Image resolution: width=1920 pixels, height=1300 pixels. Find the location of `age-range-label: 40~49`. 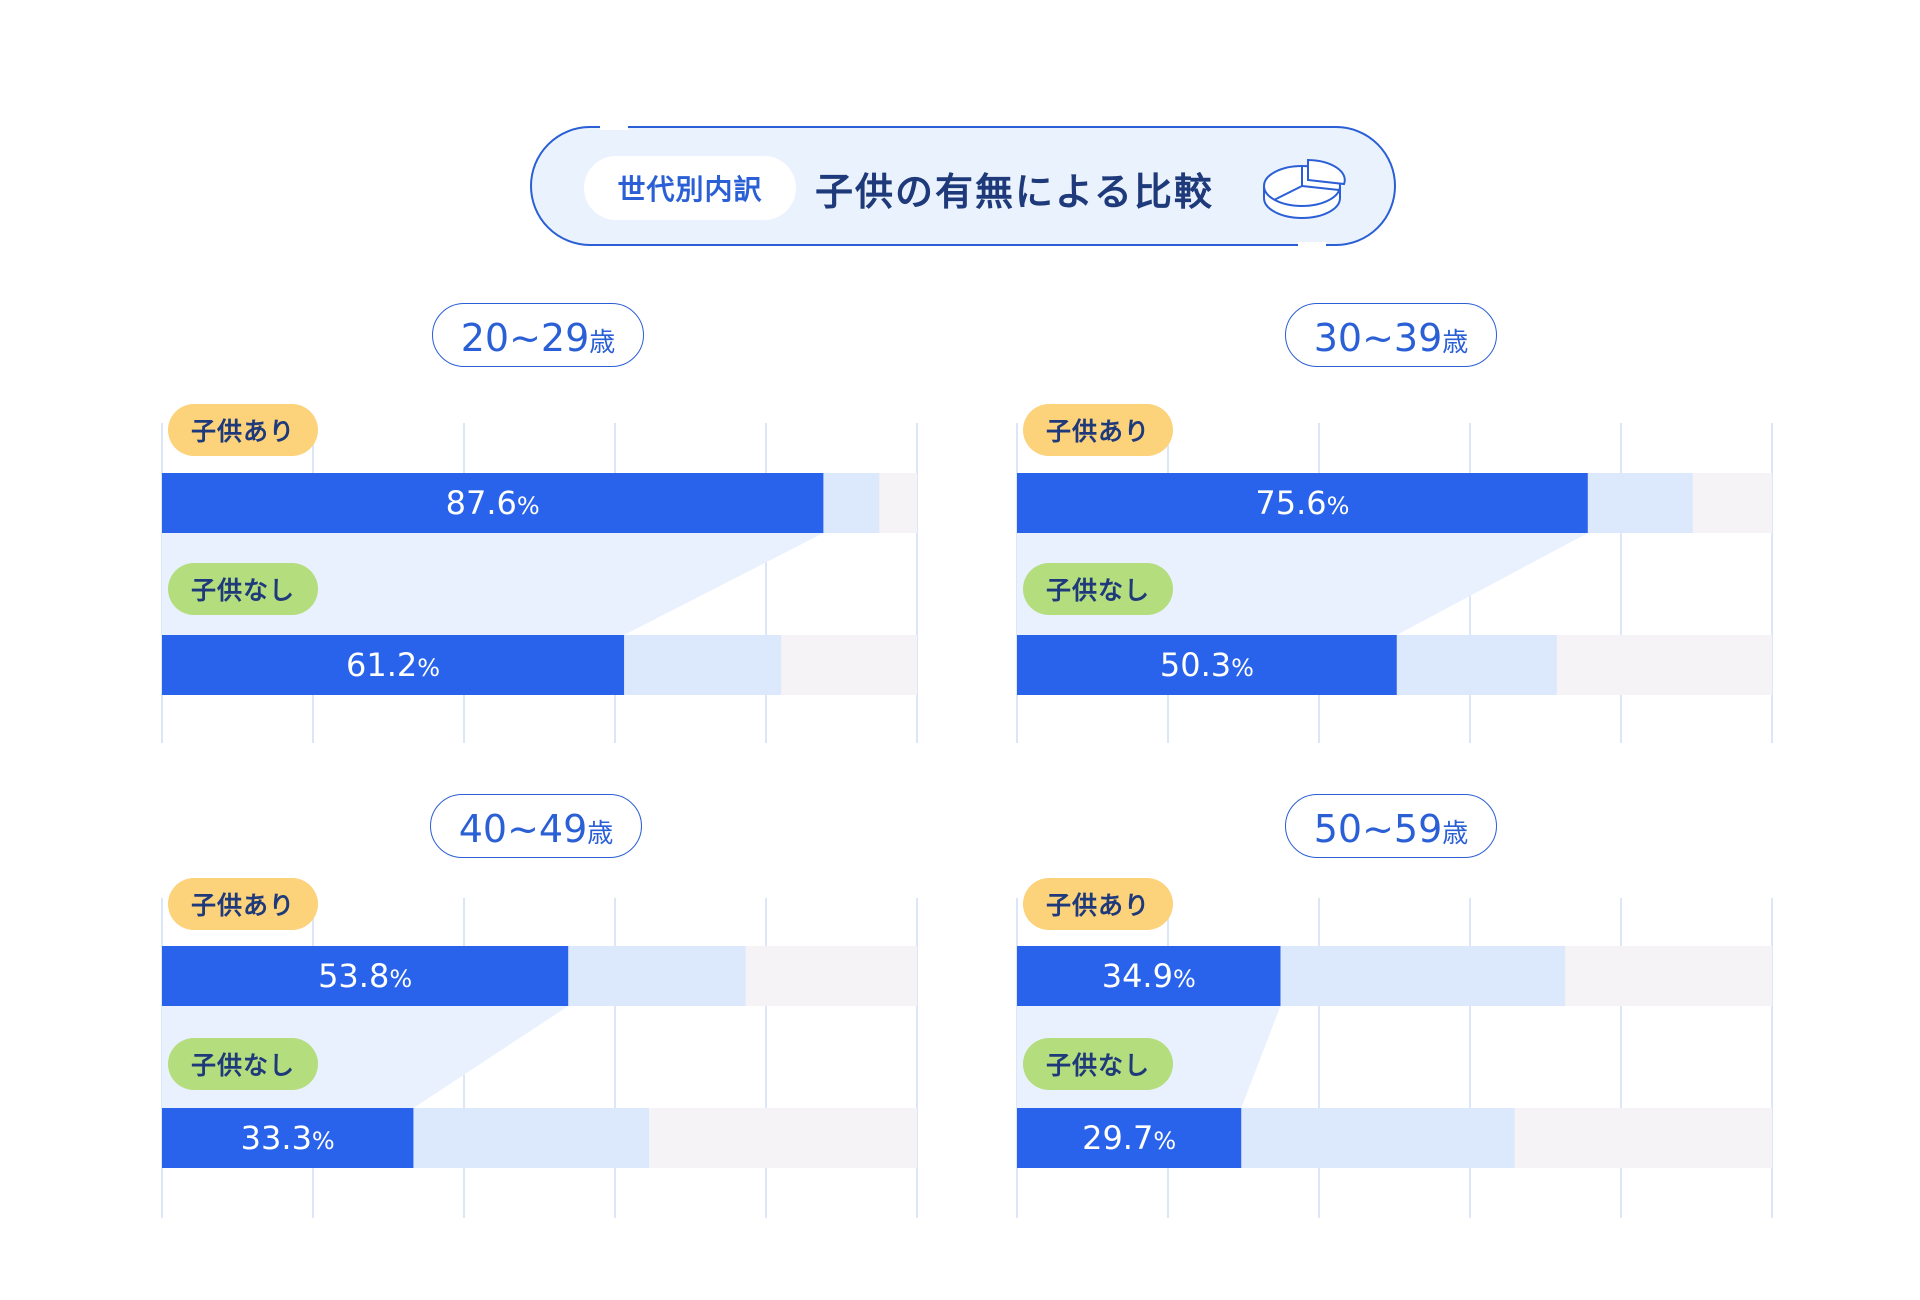

age-range-label: 40~49 is located at coordinates (523, 829).